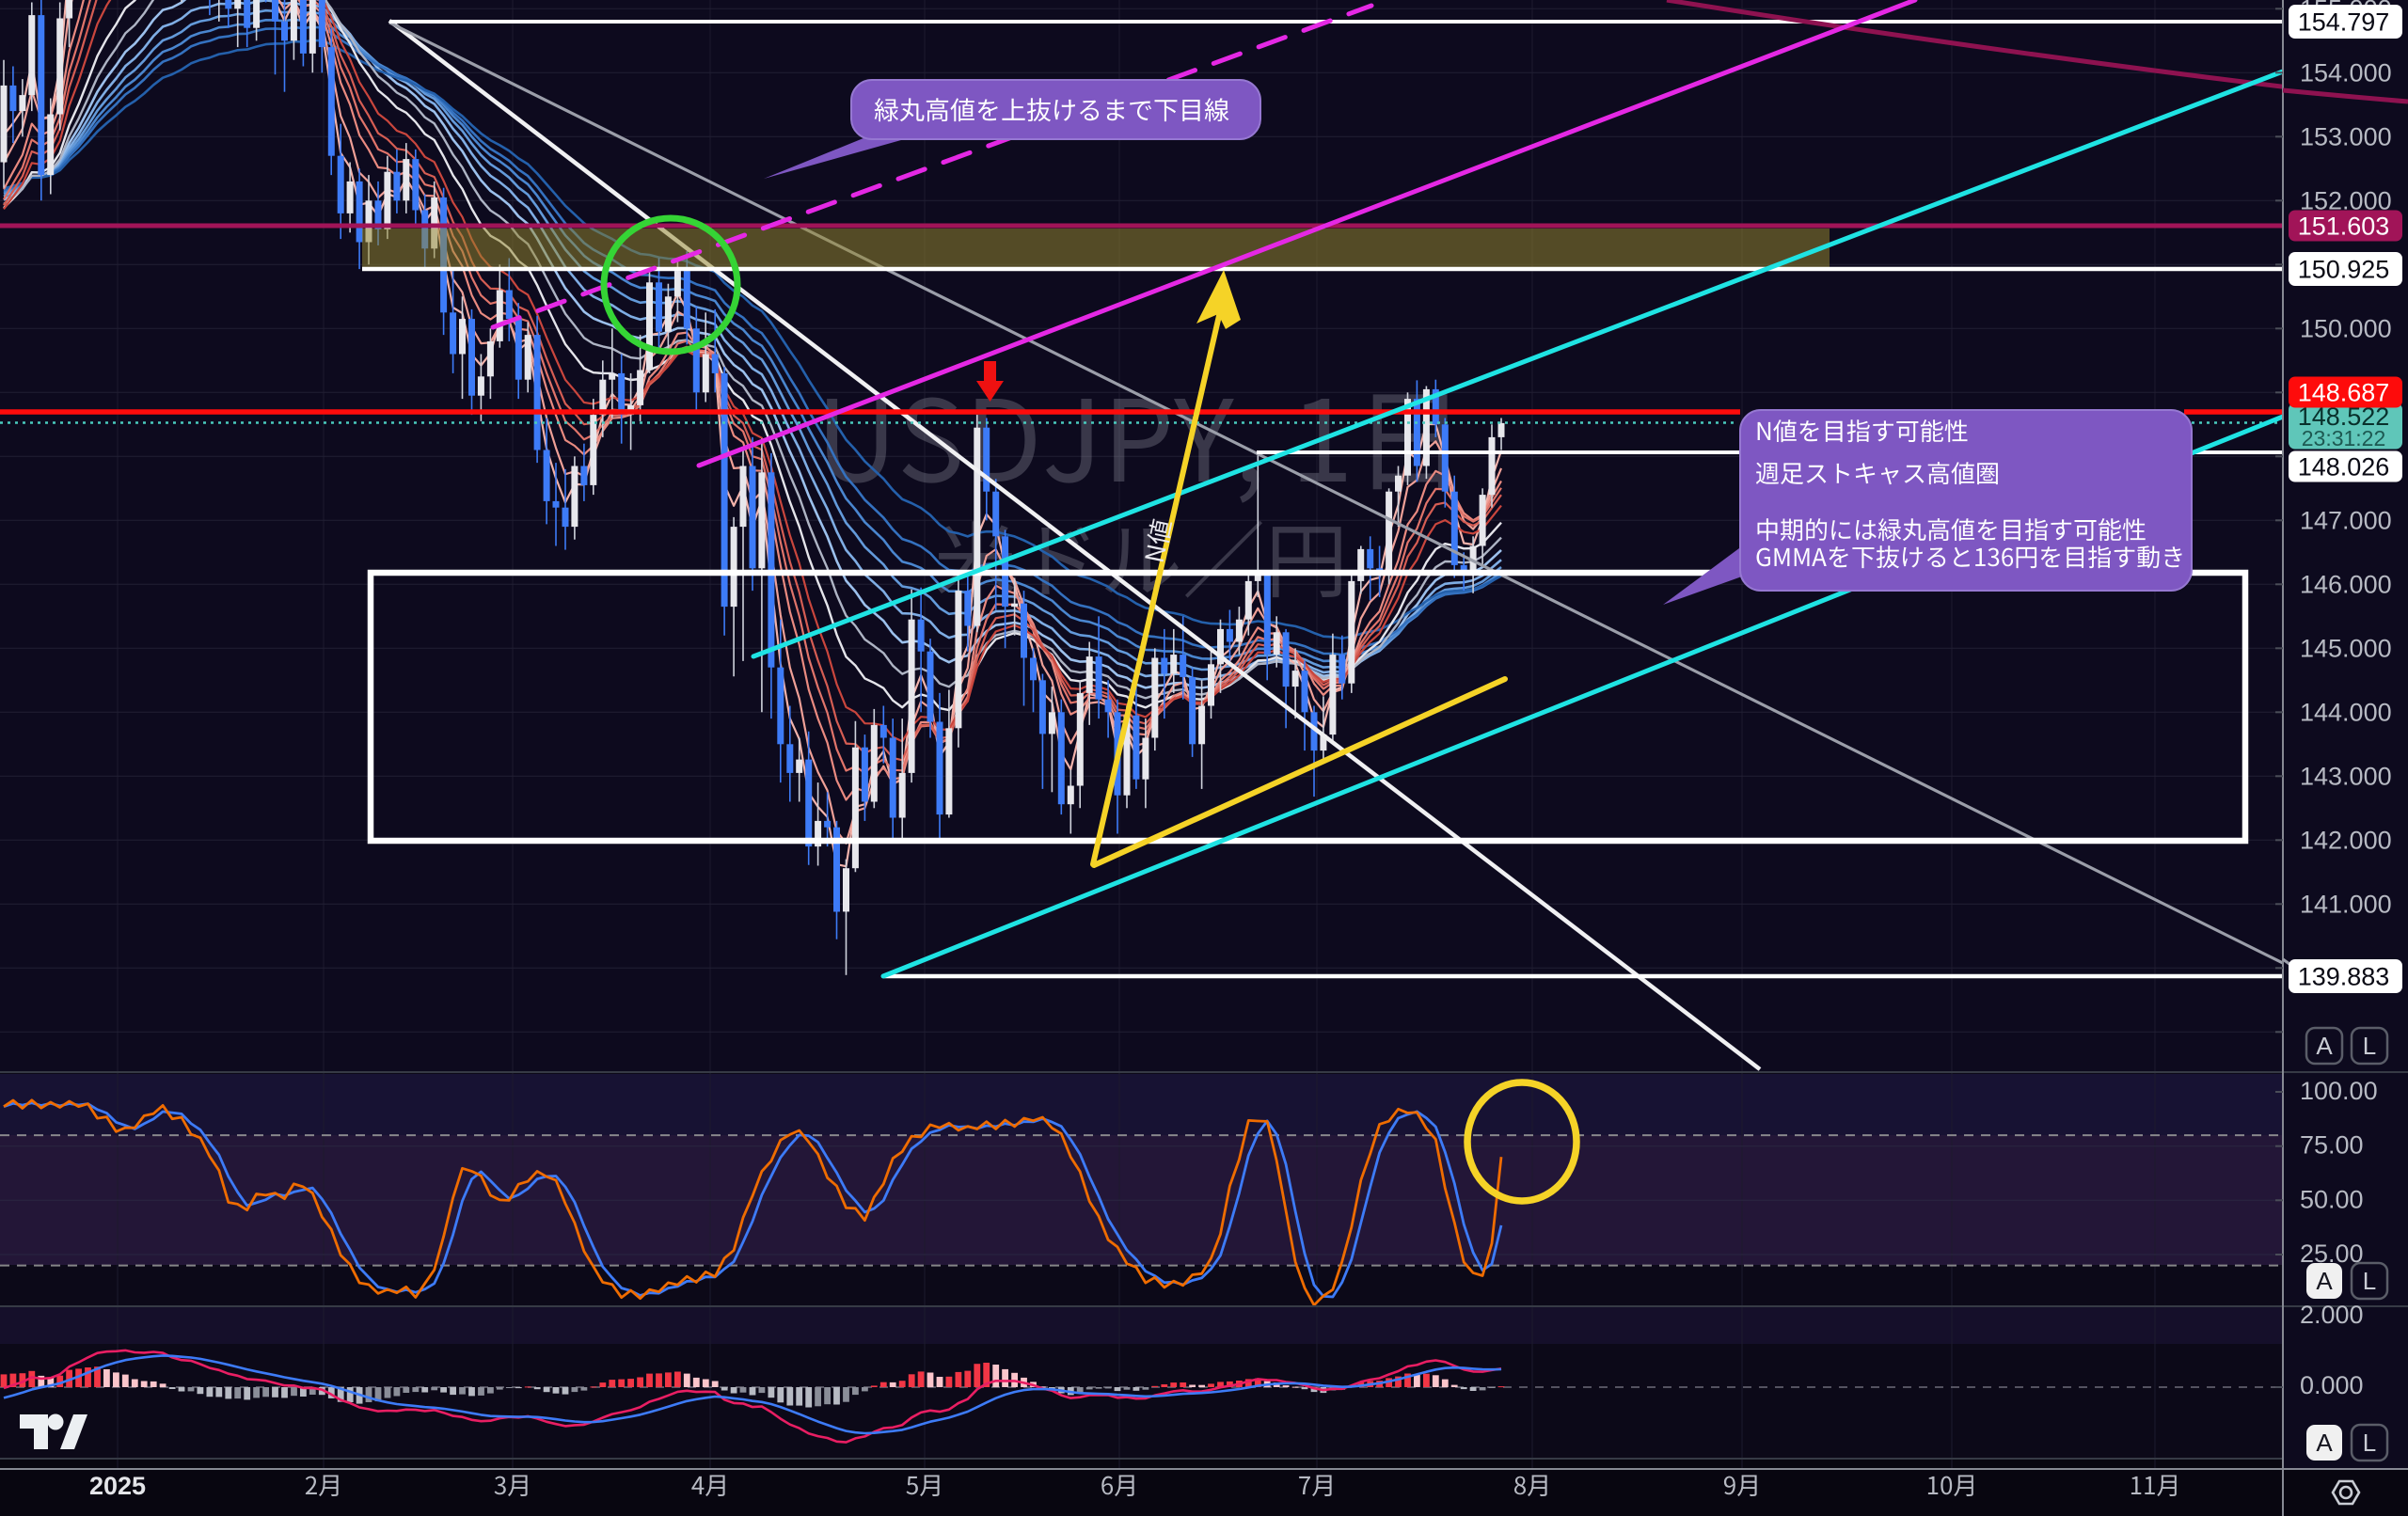 Image resolution: width=2408 pixels, height=1516 pixels. I want to click on svg-text: 151.603, so click(2344, 227).